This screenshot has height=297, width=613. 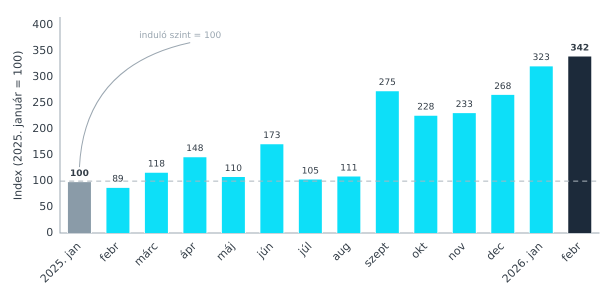 What do you see at coordinates (43, 129) in the screenshot?
I see `y-tick-label: 200` at bounding box center [43, 129].